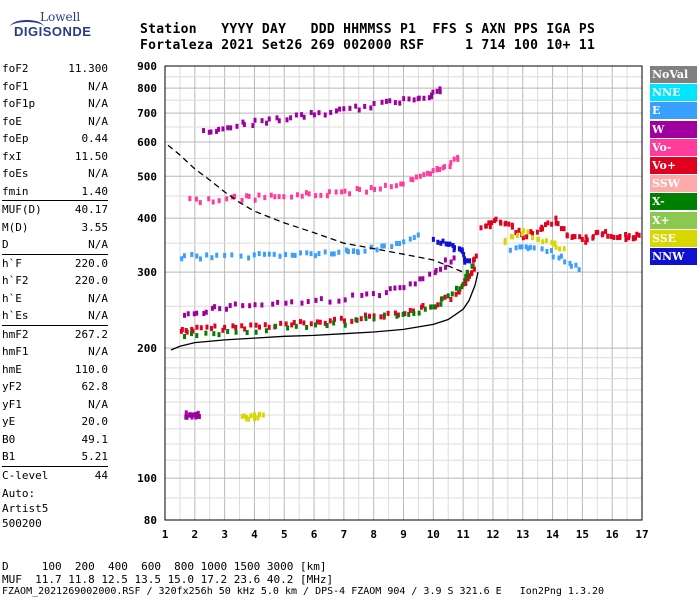 Image resolution: width=700 pixels, height=600 pixels. I want to click on logo-swoosh, so click(27, 27).